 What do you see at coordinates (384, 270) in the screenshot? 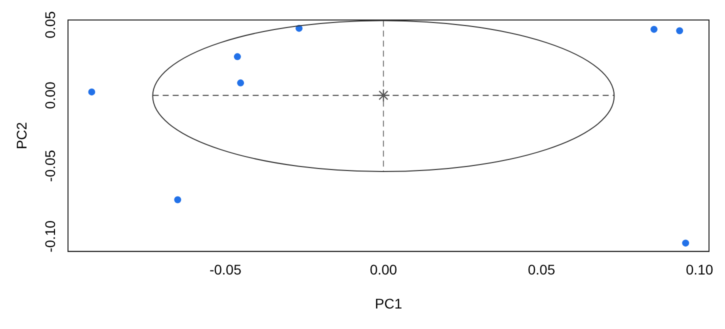
I see `x-tick-label: 0.00` at bounding box center [384, 270].